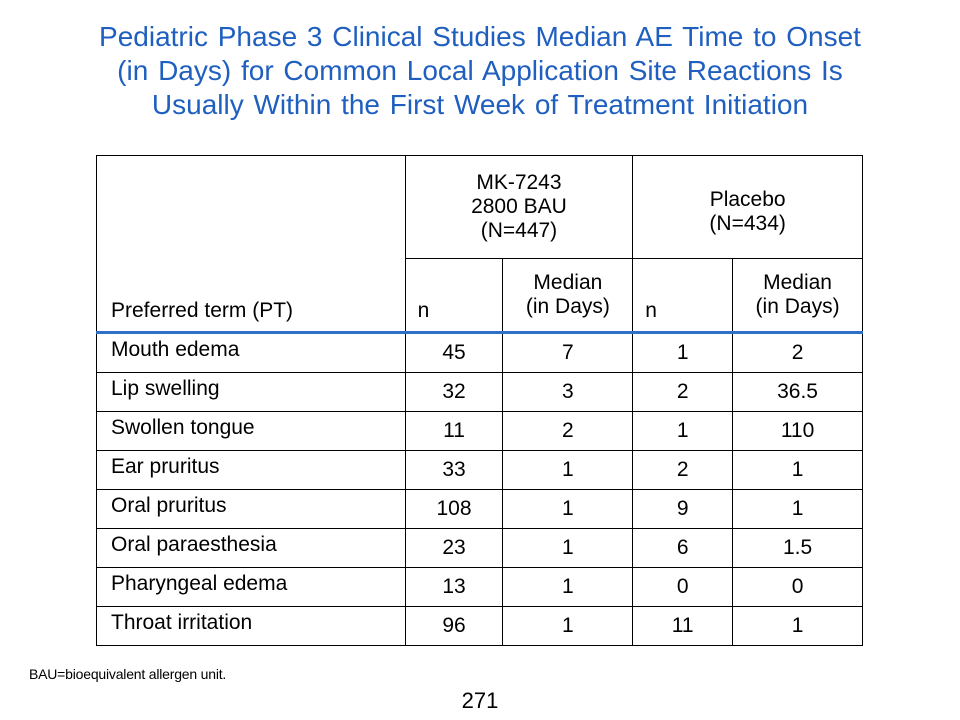  Describe the element at coordinates (454, 470) in the screenshot. I see `mk7243-n-cell: 33` at that location.